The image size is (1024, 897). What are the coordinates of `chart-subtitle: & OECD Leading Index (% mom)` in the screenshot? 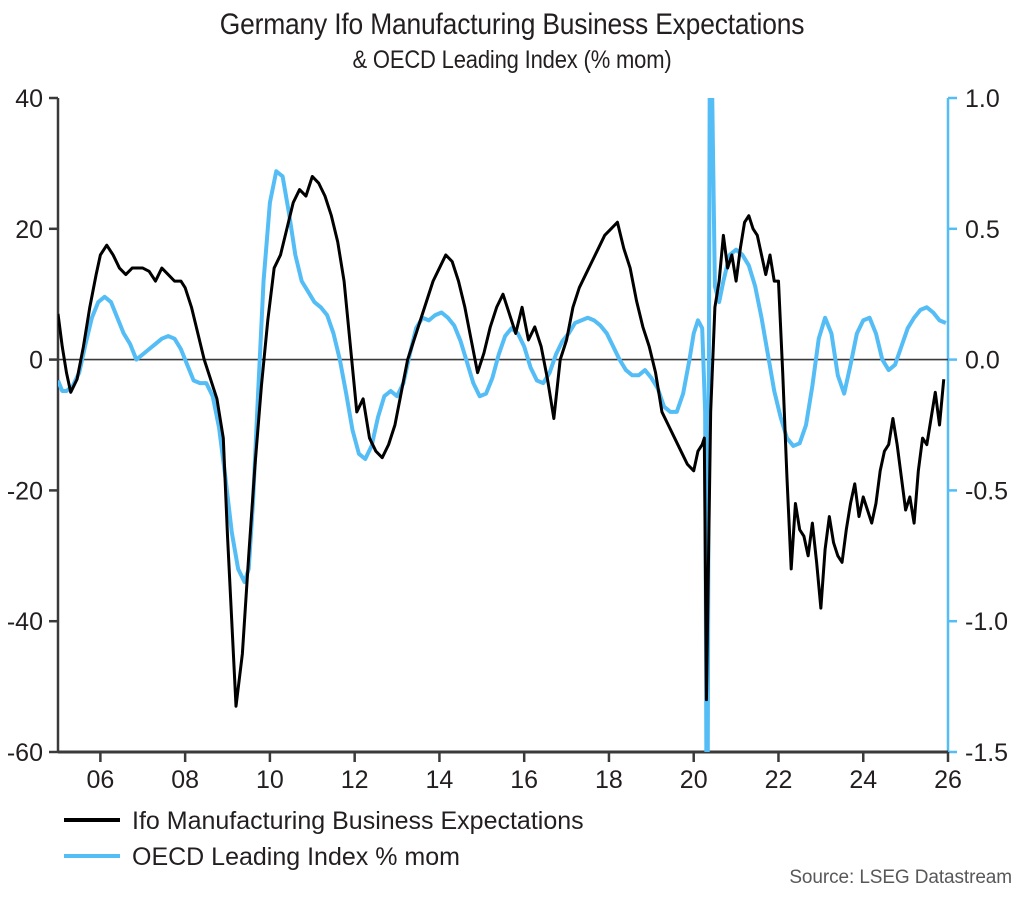 It's located at (512, 60).